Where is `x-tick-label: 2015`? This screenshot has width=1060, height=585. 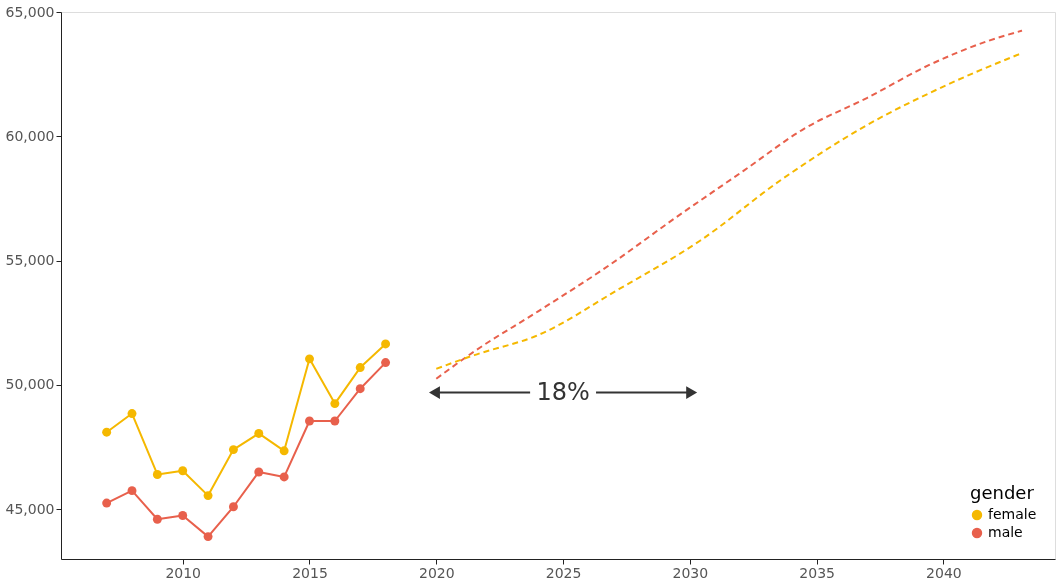 x-tick-label: 2015 is located at coordinates (310, 572).